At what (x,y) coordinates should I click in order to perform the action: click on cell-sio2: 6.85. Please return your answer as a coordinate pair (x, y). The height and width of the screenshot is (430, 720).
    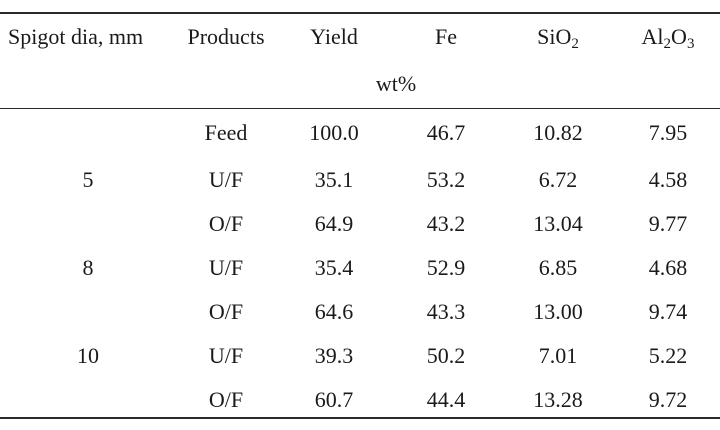
    Looking at the image, I should click on (558, 267).